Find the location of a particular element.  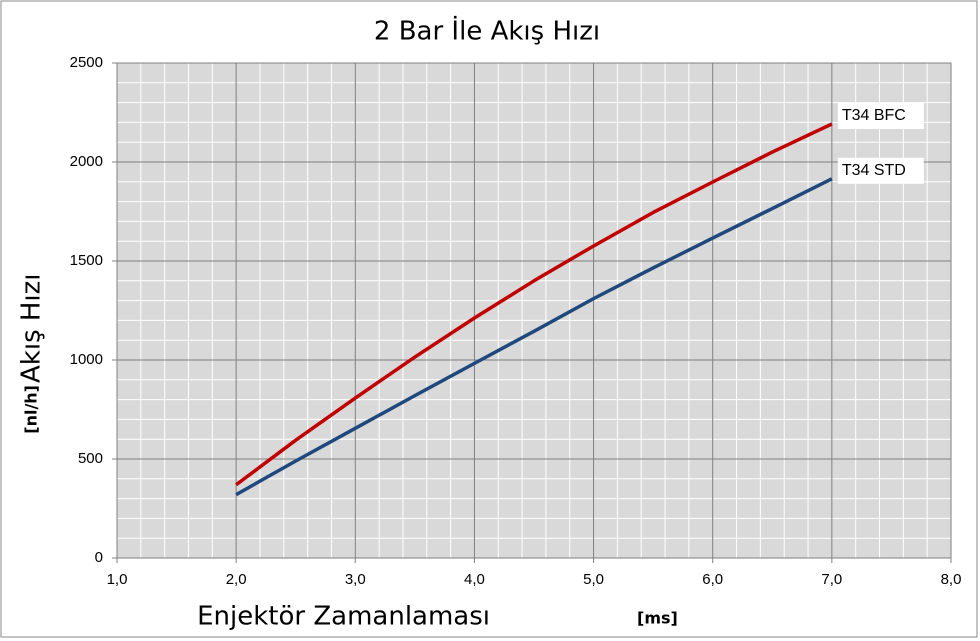

y-axis-label: Akış Hızı is located at coordinates (32, 328).